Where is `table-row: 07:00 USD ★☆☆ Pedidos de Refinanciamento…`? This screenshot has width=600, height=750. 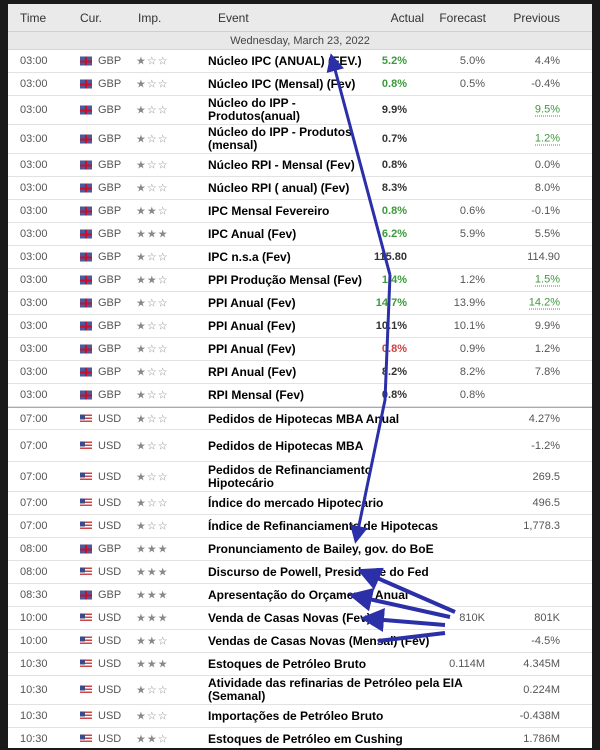
table-row: 07:00 USD ★☆☆ Pedidos de Refinanciamento… is located at coordinates (300, 477).